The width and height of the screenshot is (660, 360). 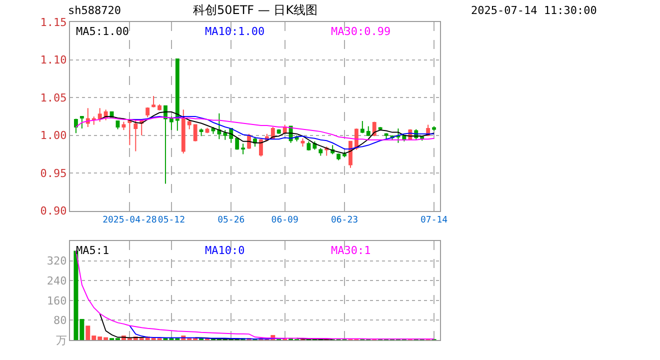 What do you see at coordinates (56, 261) in the screenshot?
I see `y-tick-label: 320` at bounding box center [56, 261].